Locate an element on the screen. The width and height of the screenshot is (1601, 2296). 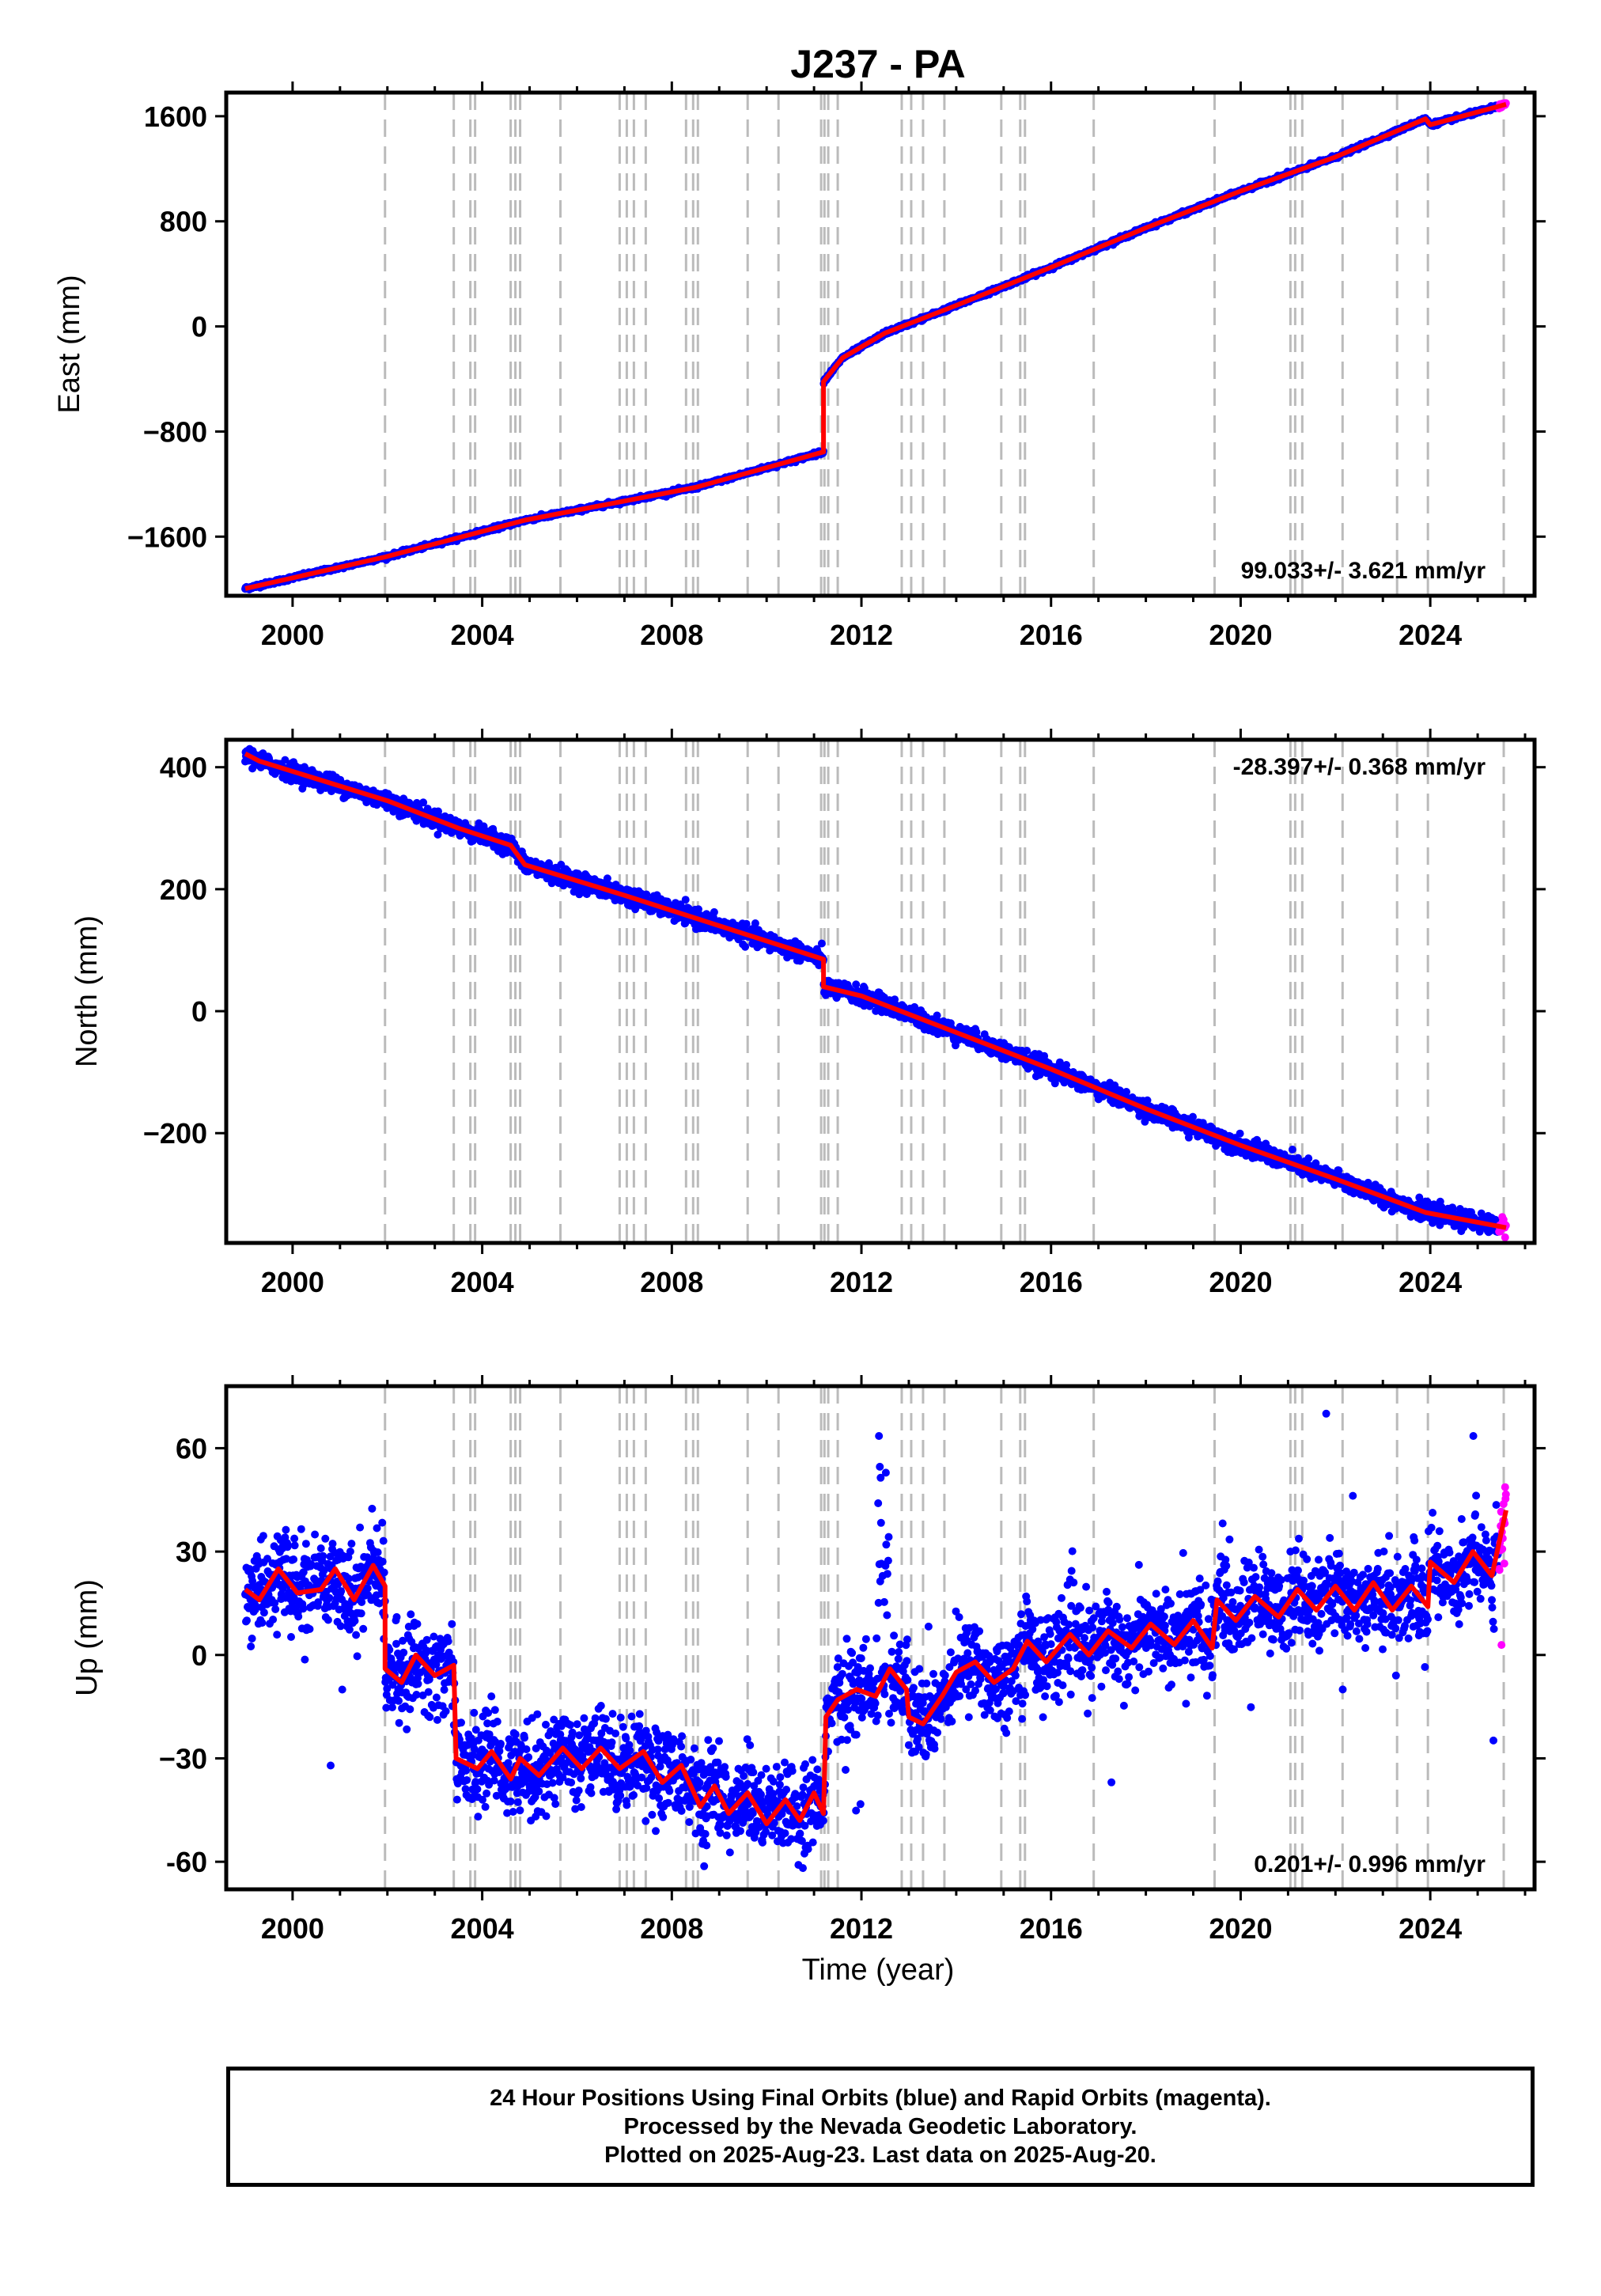
x-tick-label: 2024 is located at coordinates (1430, 635).